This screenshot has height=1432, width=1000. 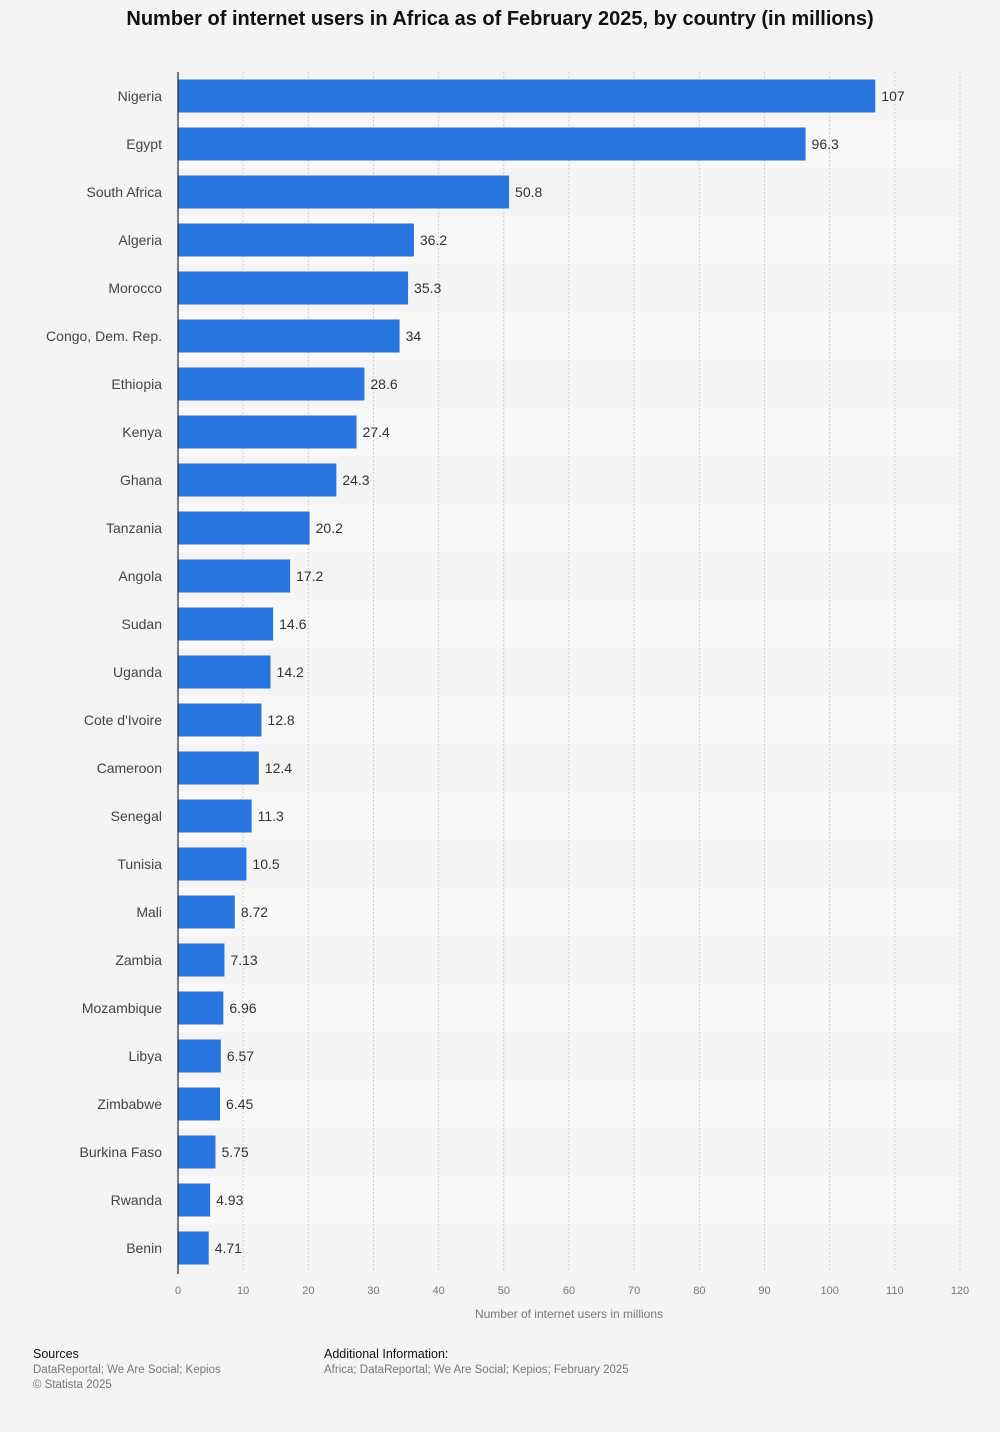 What do you see at coordinates (504, 1291) in the screenshot?
I see `x-tick-label: 50` at bounding box center [504, 1291].